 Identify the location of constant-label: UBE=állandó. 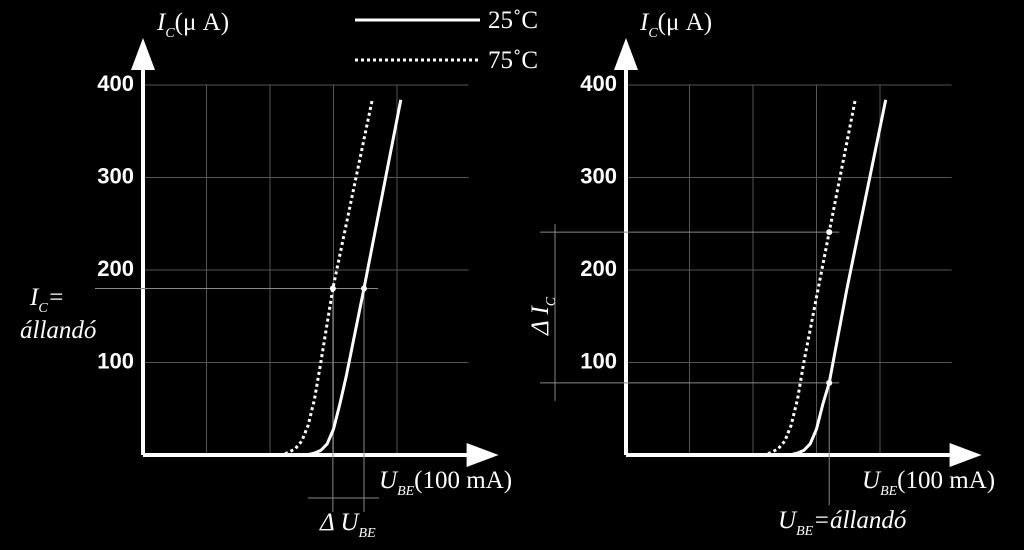
(842, 523).